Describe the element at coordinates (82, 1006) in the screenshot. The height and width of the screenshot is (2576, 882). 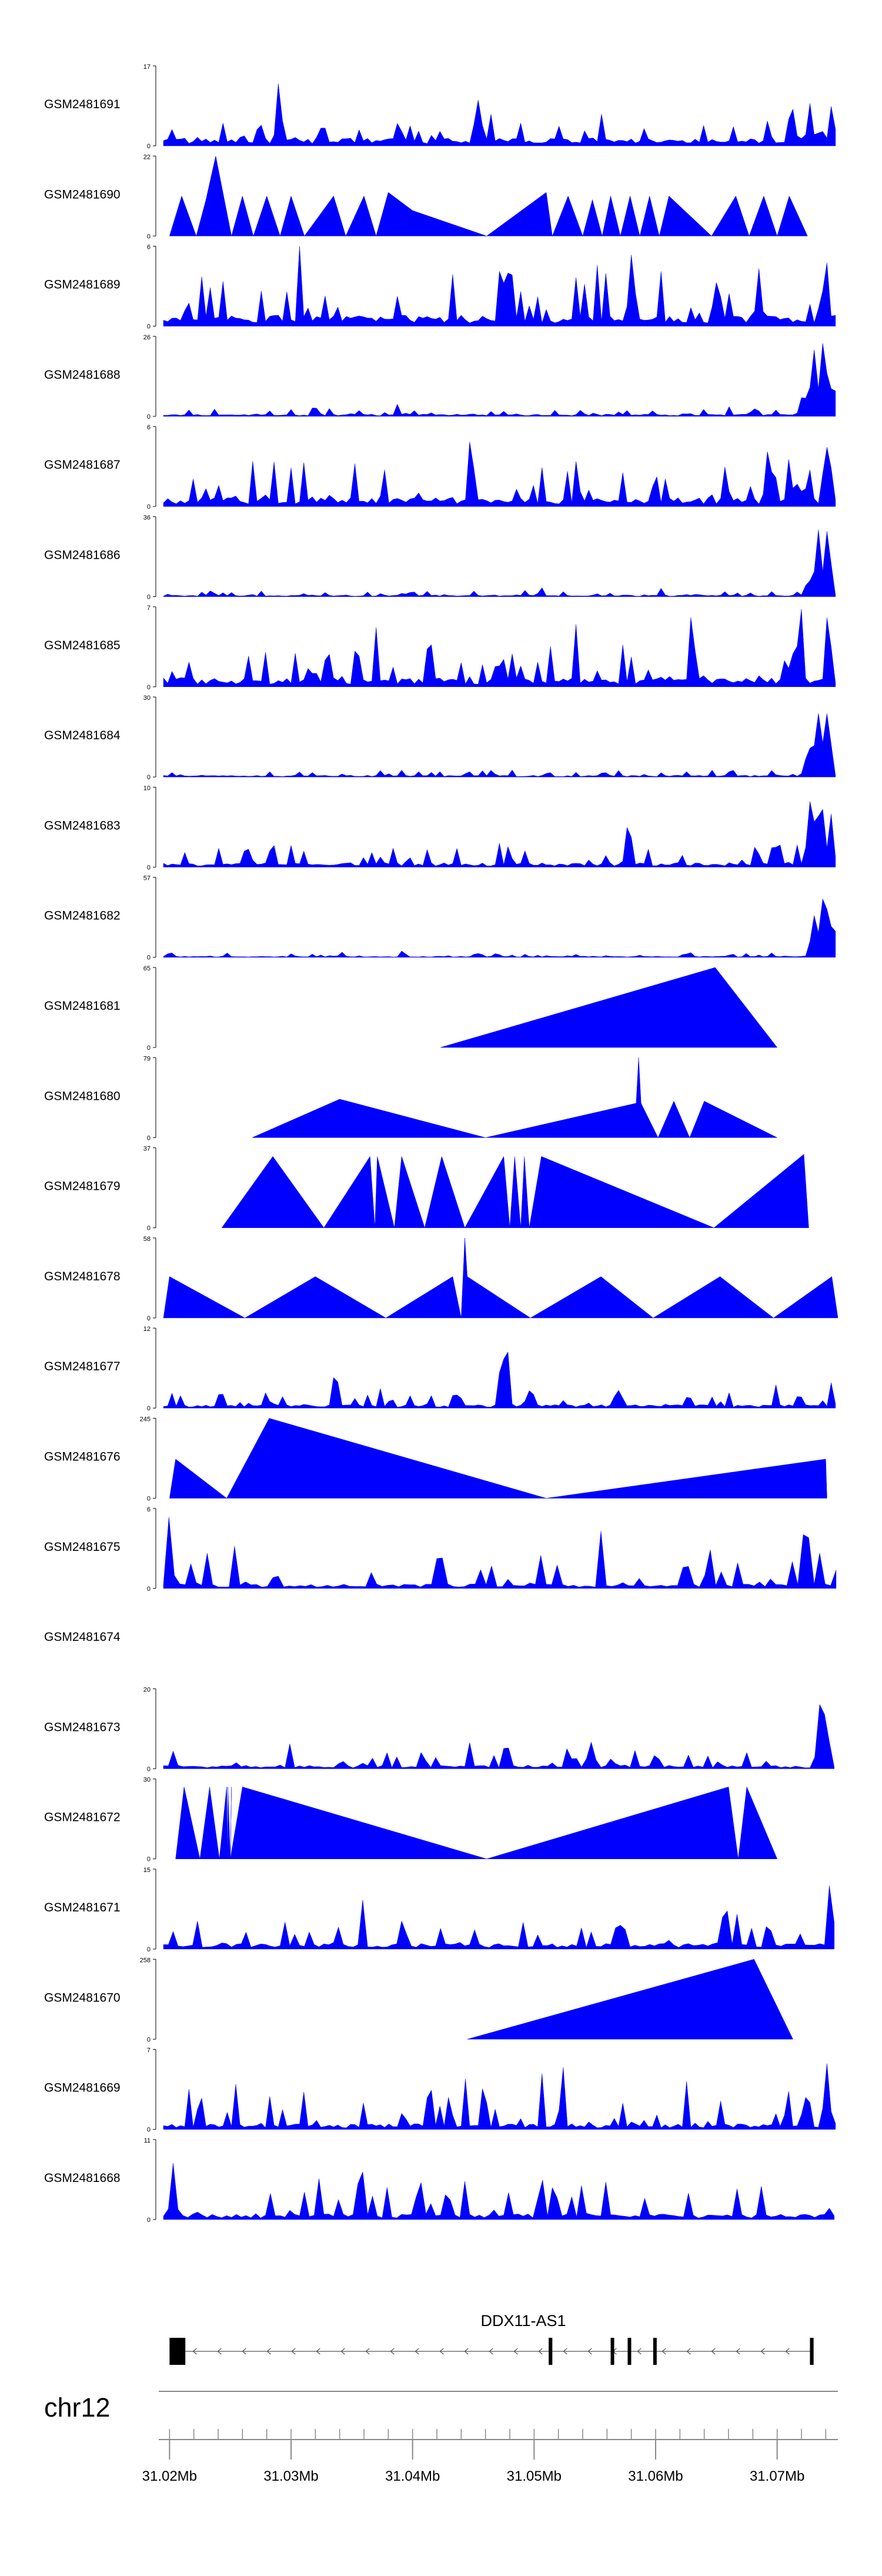
I see `track-label: GSM2481681` at that location.